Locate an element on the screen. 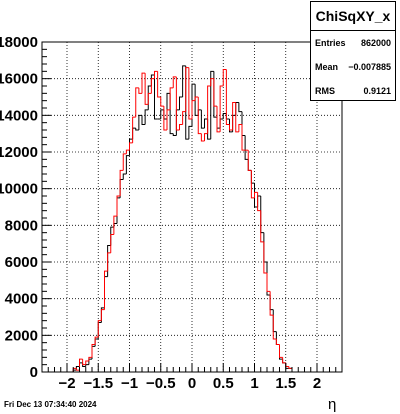 The image size is (400, 414). y-tick-label: 0 is located at coordinates (34, 372).